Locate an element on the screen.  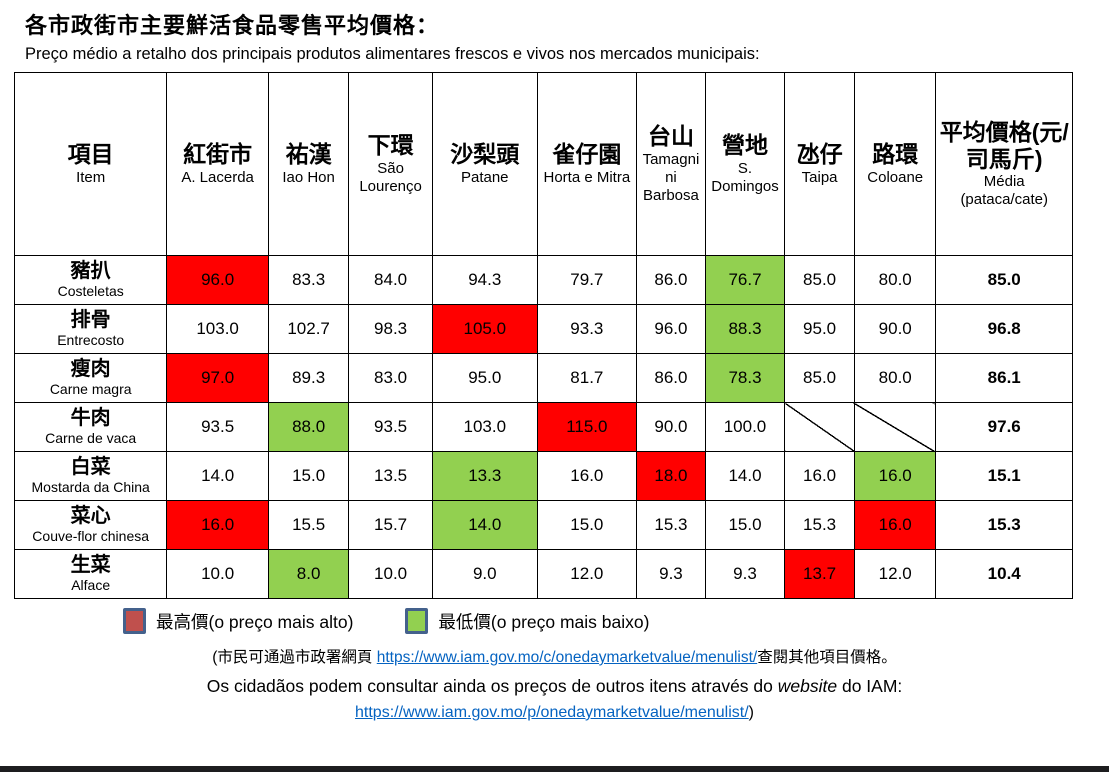
price-cell: 88.0 is located at coordinates (308, 427).